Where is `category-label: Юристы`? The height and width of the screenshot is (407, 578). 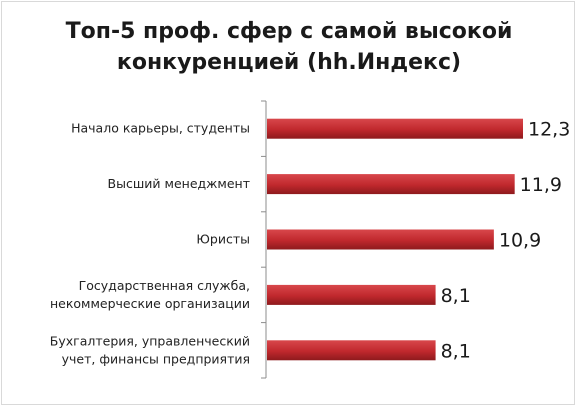
category-label: Юристы is located at coordinates (223, 239).